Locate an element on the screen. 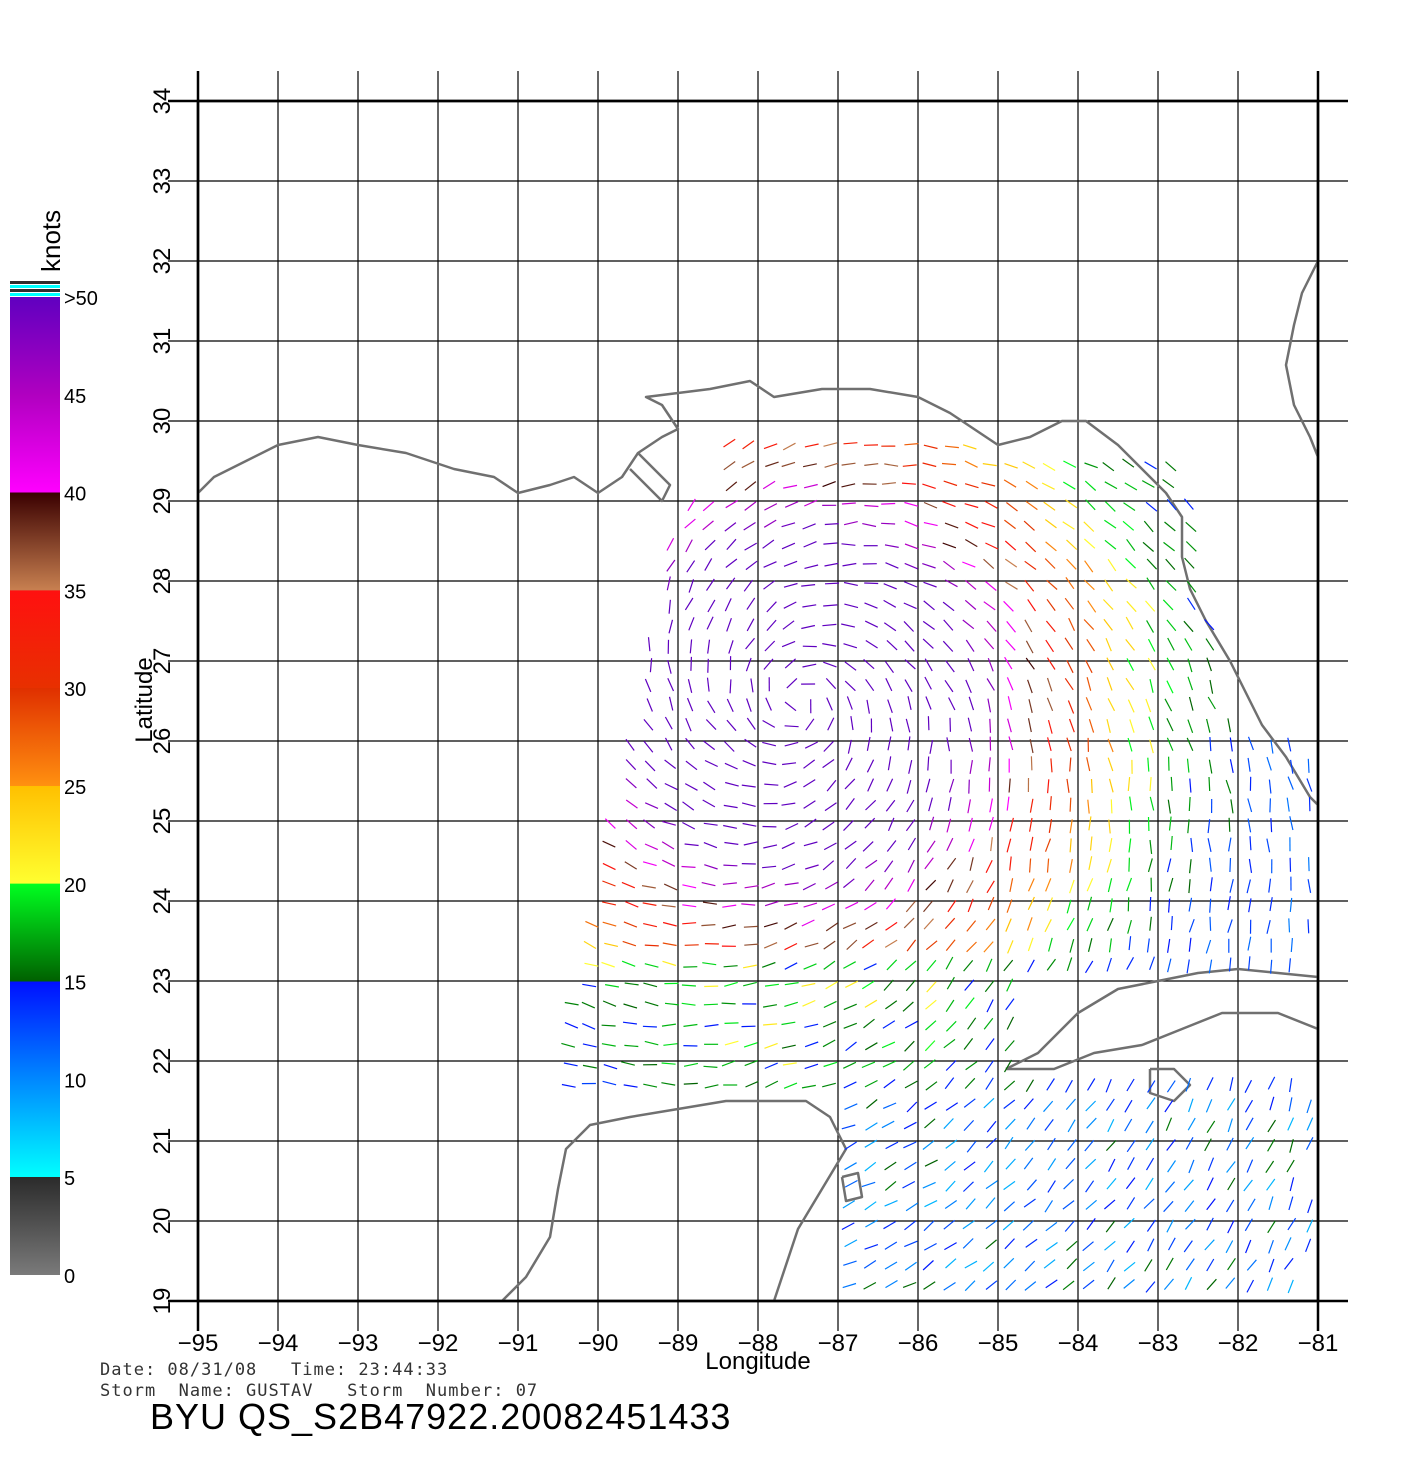 This screenshot has height=1480, width=1420. longitude-tick: −86 is located at coordinates (918, 1343).